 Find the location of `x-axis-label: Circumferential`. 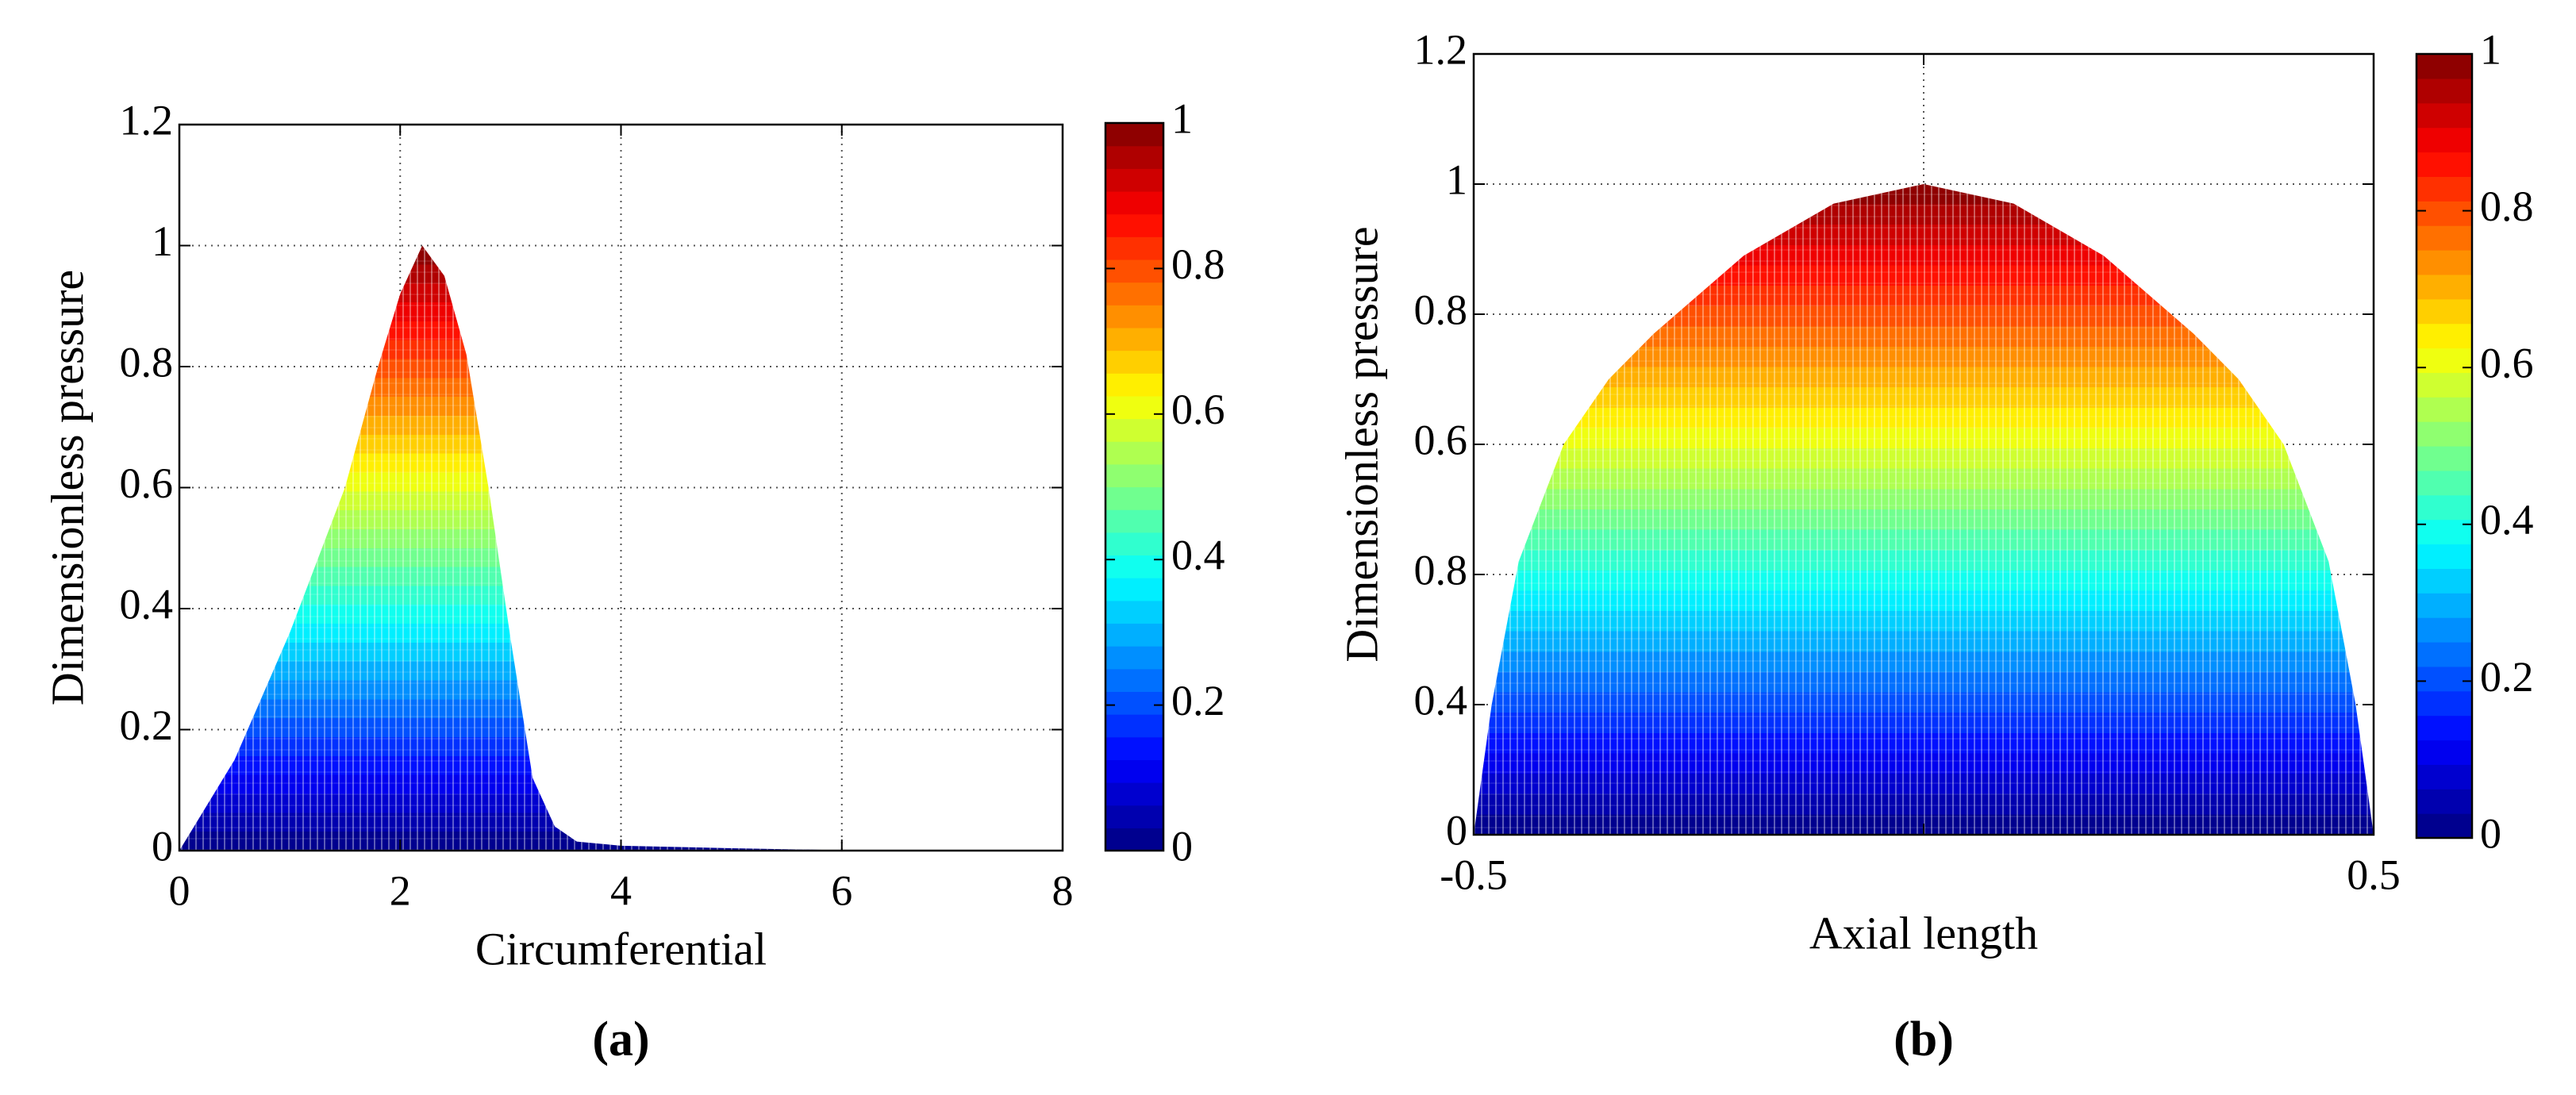

x-axis-label: Circumferential is located at coordinates (621, 948).